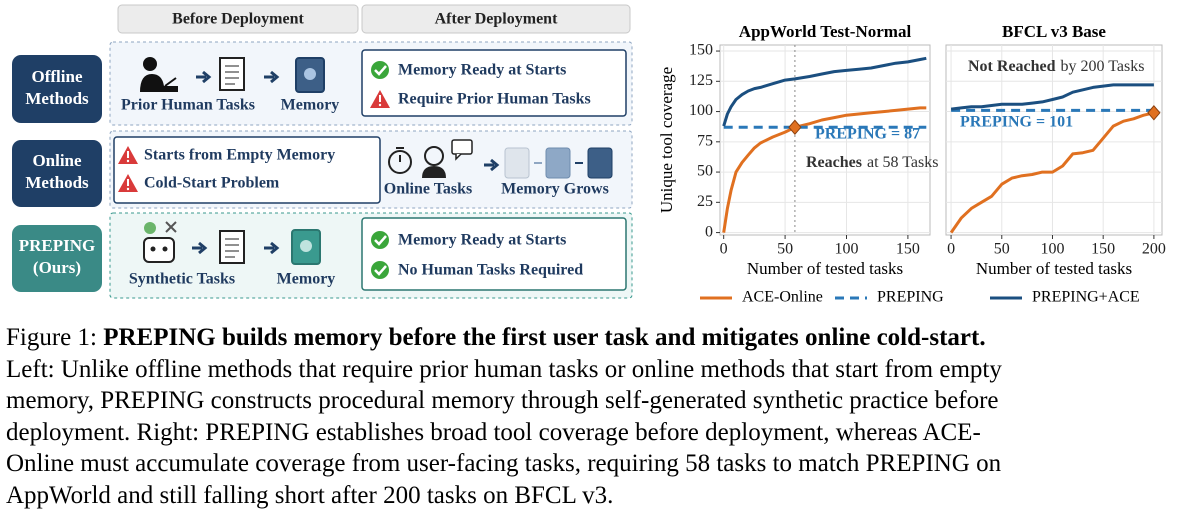 The image size is (1199, 523). Describe the element at coordinates (825, 31) in the screenshot. I see `chart-title: AppWorld Test-Normal` at that location.